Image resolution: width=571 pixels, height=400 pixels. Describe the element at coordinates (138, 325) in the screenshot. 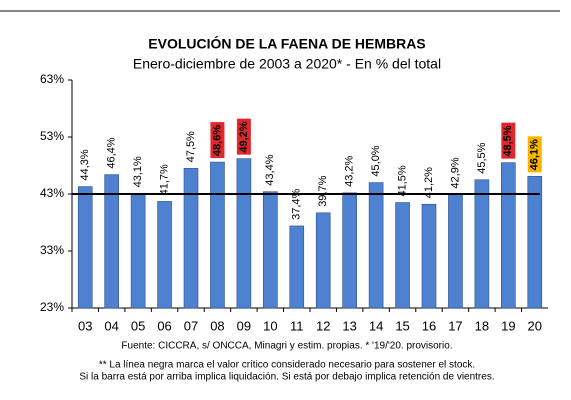

I see `x-tick-label: 05` at that location.